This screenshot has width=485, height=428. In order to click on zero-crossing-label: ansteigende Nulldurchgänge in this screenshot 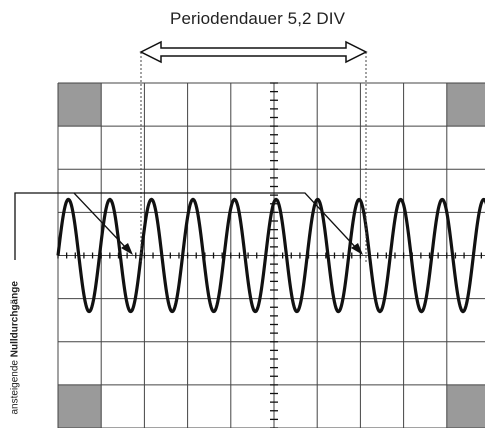, I will do `click(16, 327)`.